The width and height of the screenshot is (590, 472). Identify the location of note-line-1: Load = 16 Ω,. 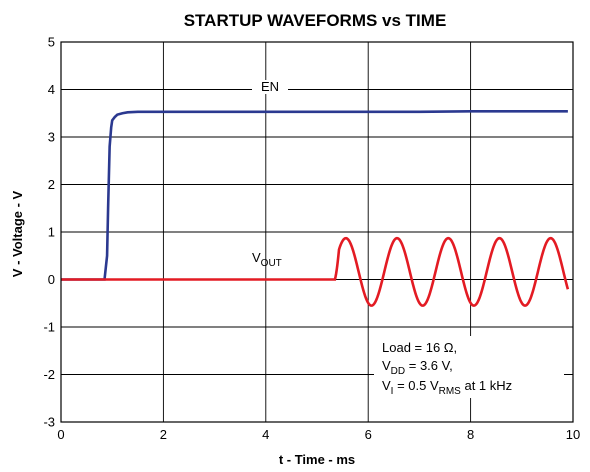
(419, 347).